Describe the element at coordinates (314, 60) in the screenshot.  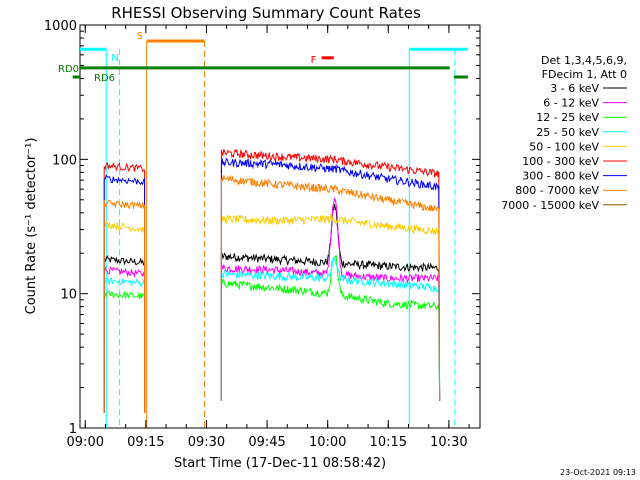
I see `annotation-label-flare: F` at that location.